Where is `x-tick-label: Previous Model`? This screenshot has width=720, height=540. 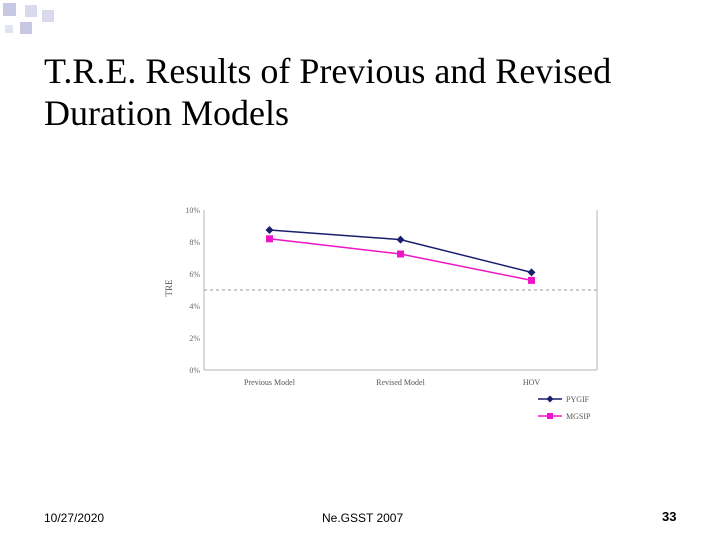 x-tick-label: Previous Model is located at coordinates (270, 382).